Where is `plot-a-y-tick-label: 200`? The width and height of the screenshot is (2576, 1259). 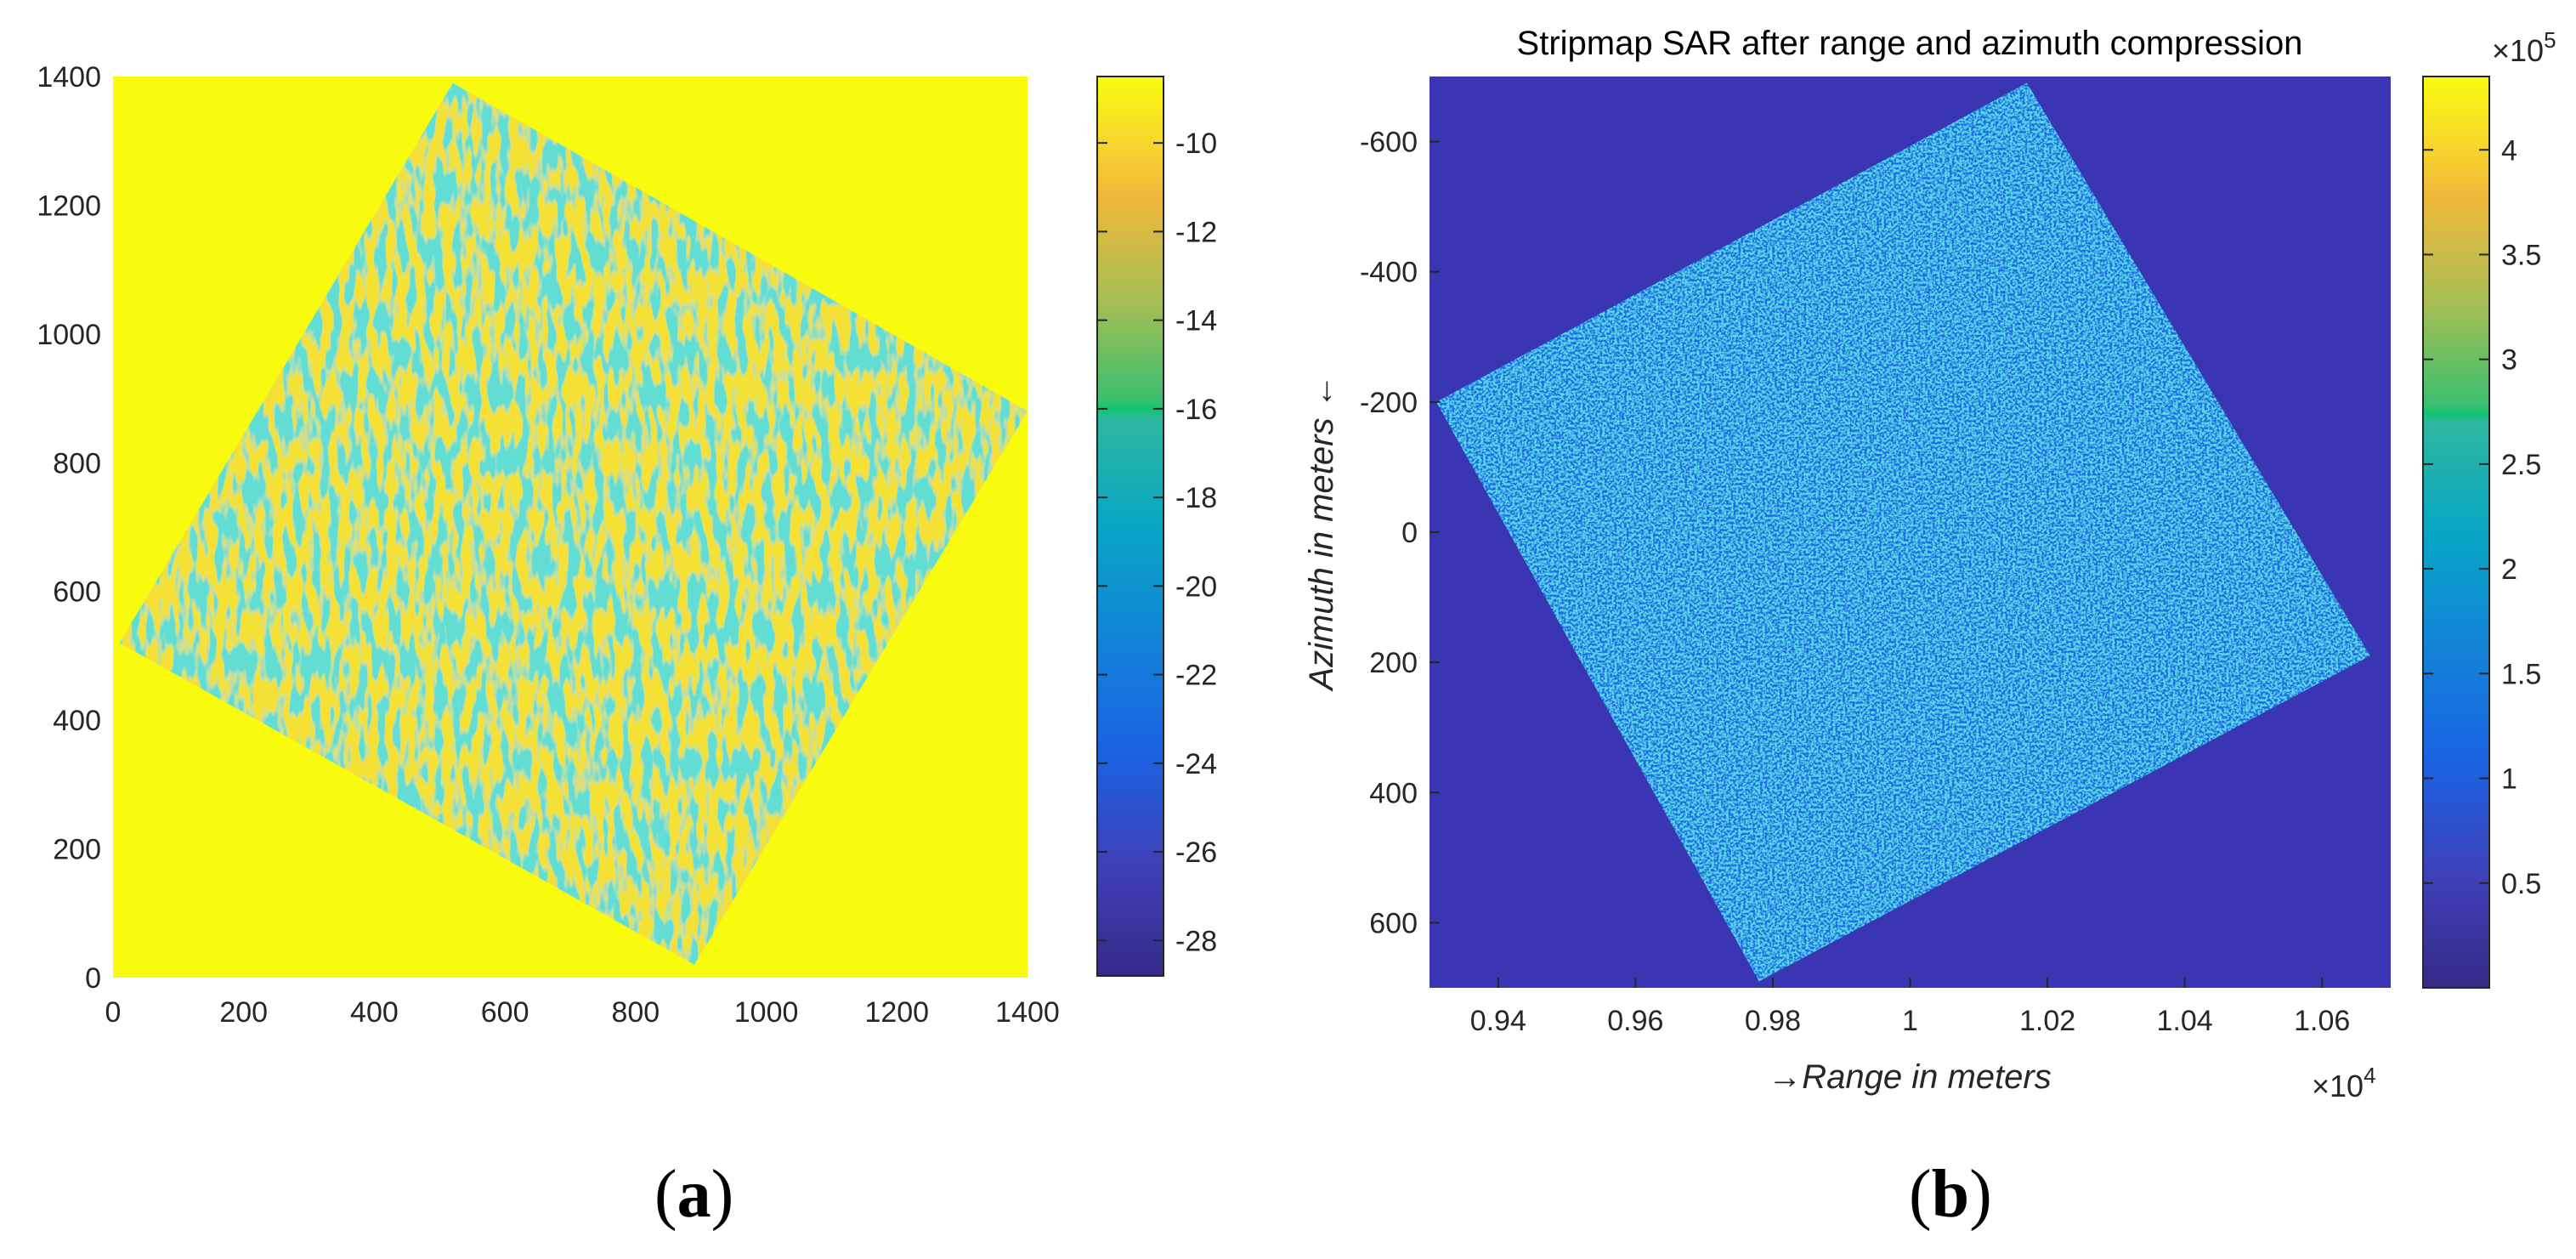 plot-a-y-tick-label: 200 is located at coordinates (77, 850).